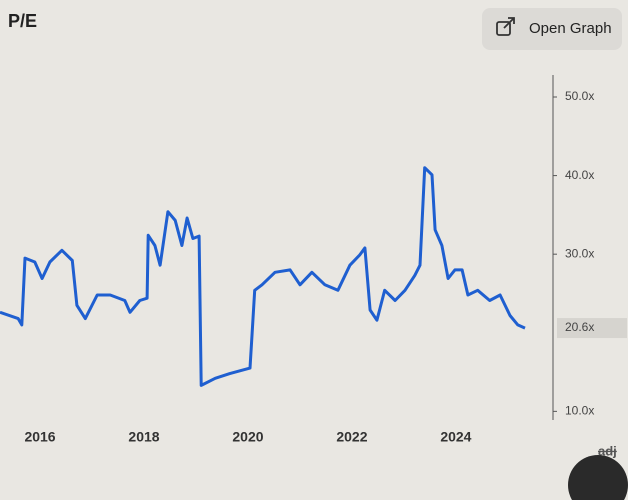  What do you see at coordinates (22, 21) in the screenshot?
I see `chart-title: P/E` at bounding box center [22, 21].